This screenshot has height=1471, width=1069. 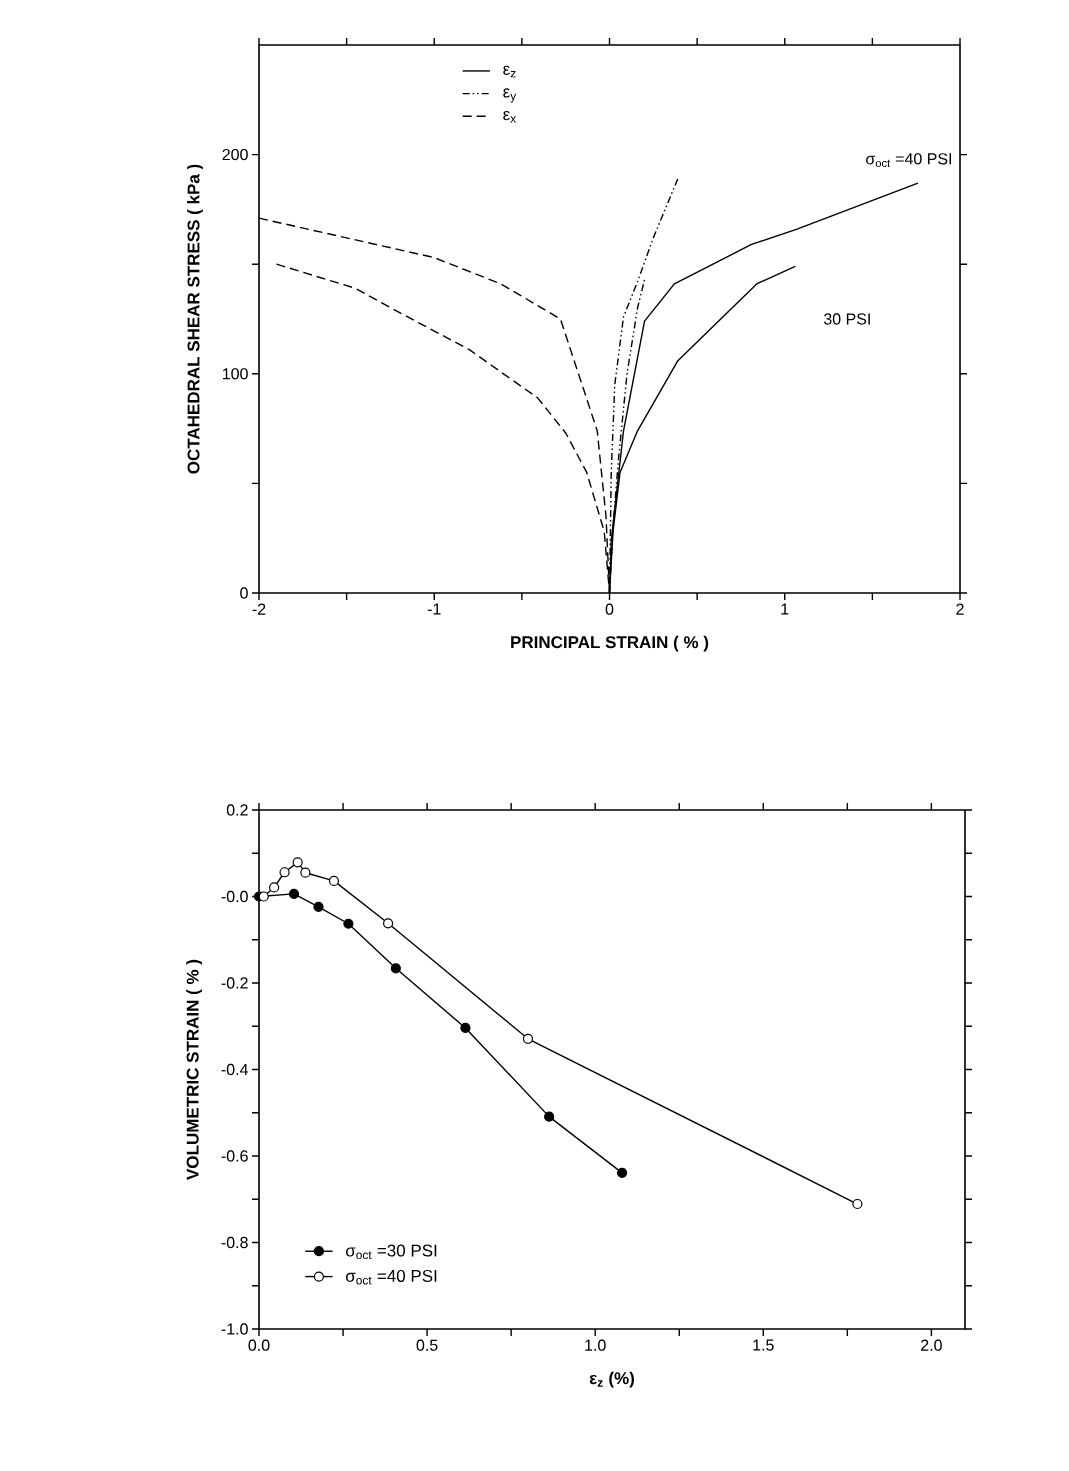 I want to click on x-tick-label: 1, so click(x=785, y=609).